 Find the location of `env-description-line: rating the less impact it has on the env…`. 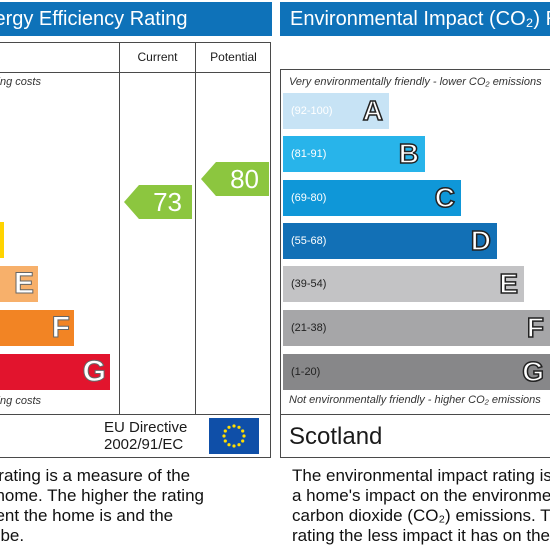

env-description-line: rating the less impact it has on the env… is located at coordinates (421, 535).